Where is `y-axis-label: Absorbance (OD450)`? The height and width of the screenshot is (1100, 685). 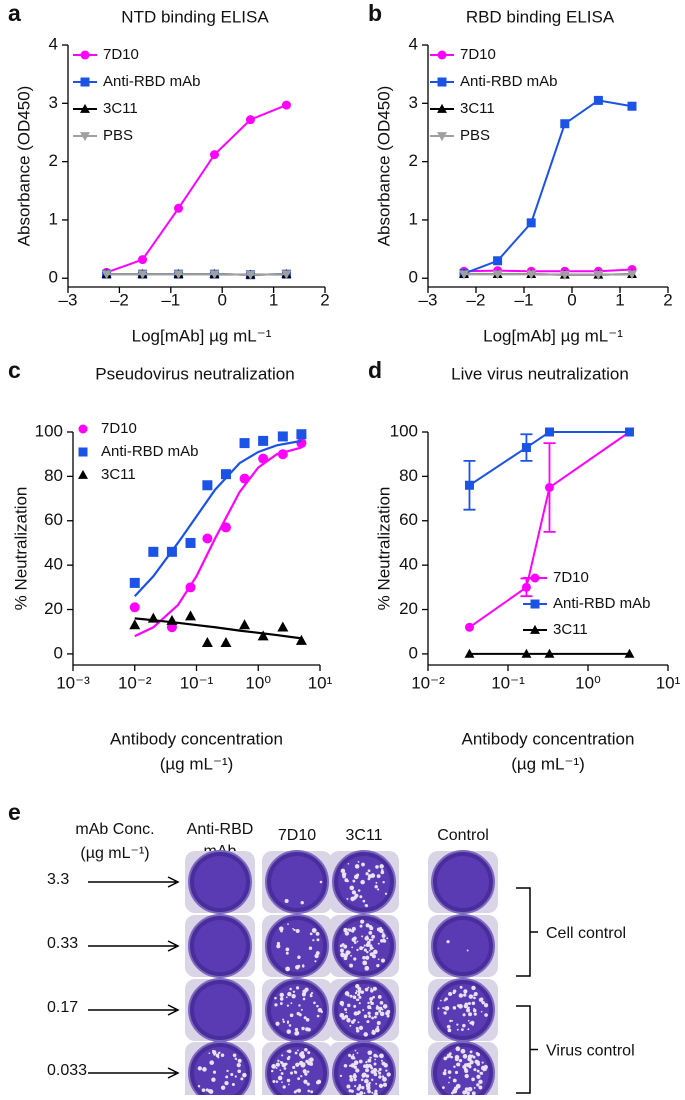 y-axis-label: Absorbance (OD450) is located at coordinates (383, 166).